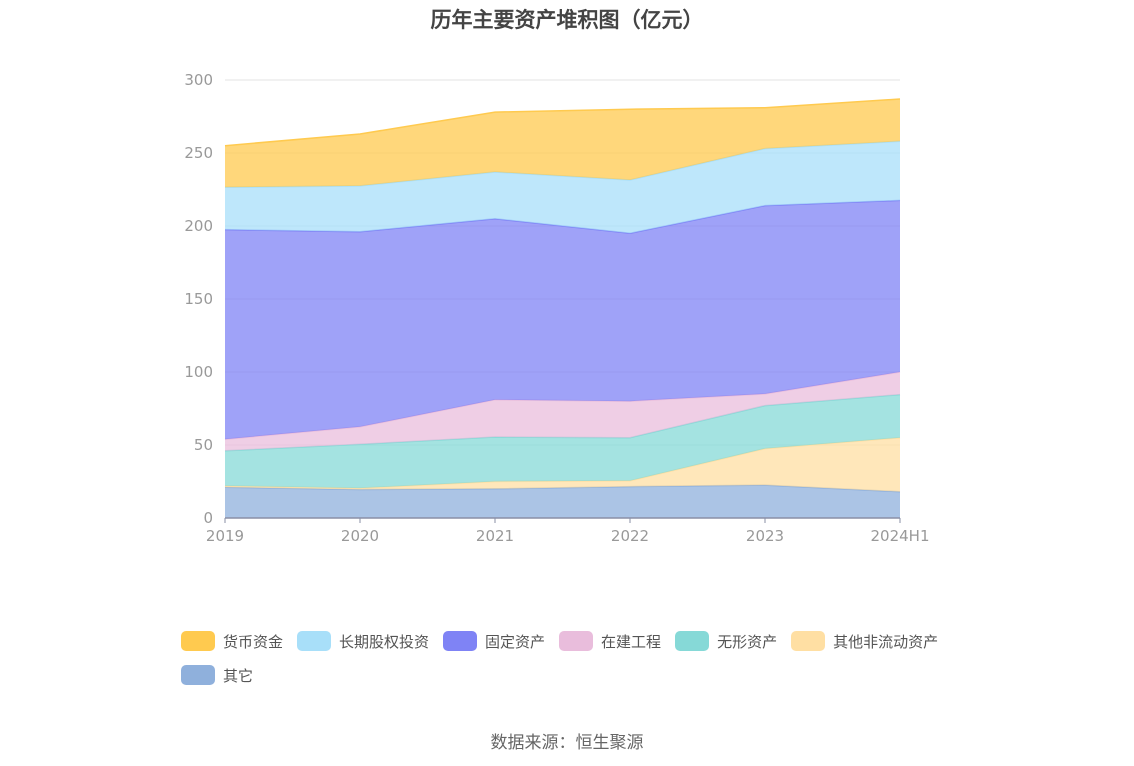 This screenshot has width=1134, height=766. Describe the element at coordinates (630, 536) in the screenshot. I see `x-tick-label: 2022` at that location.